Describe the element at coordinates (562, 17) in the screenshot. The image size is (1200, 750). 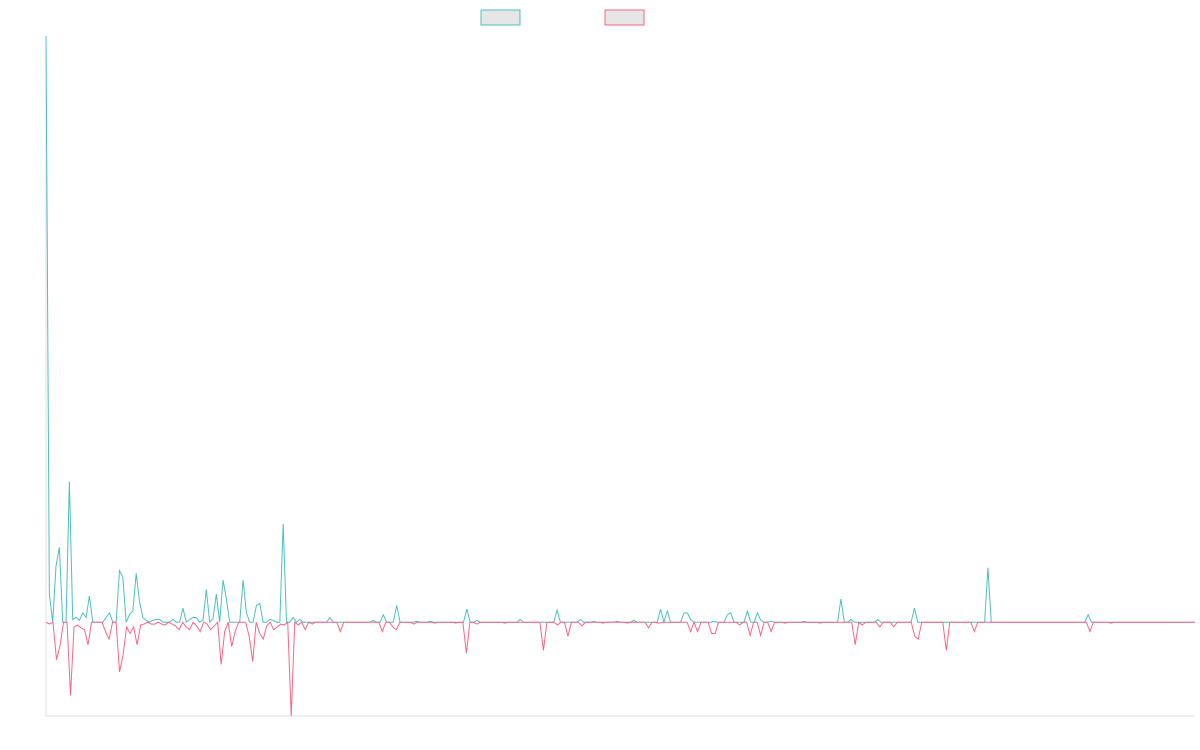
I see `legend` at that location.